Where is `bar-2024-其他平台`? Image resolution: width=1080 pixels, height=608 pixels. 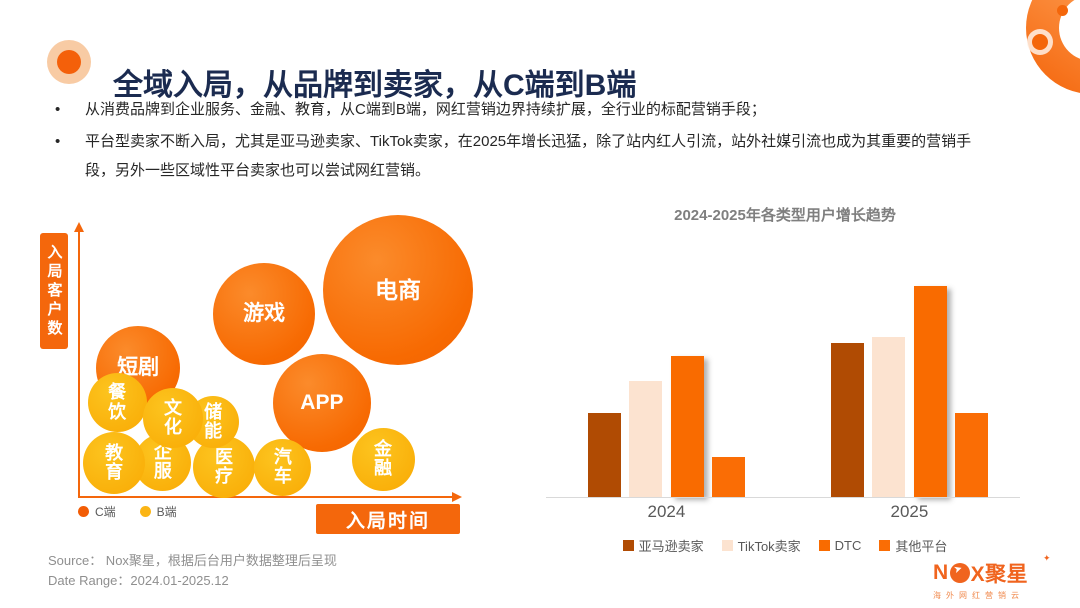
bar-2024-其他平台 is located at coordinates (728, 476).